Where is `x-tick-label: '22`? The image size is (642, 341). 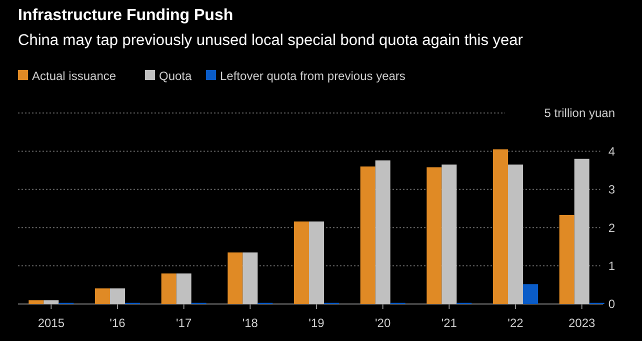 x-tick-label: '22 is located at coordinates (516, 323).